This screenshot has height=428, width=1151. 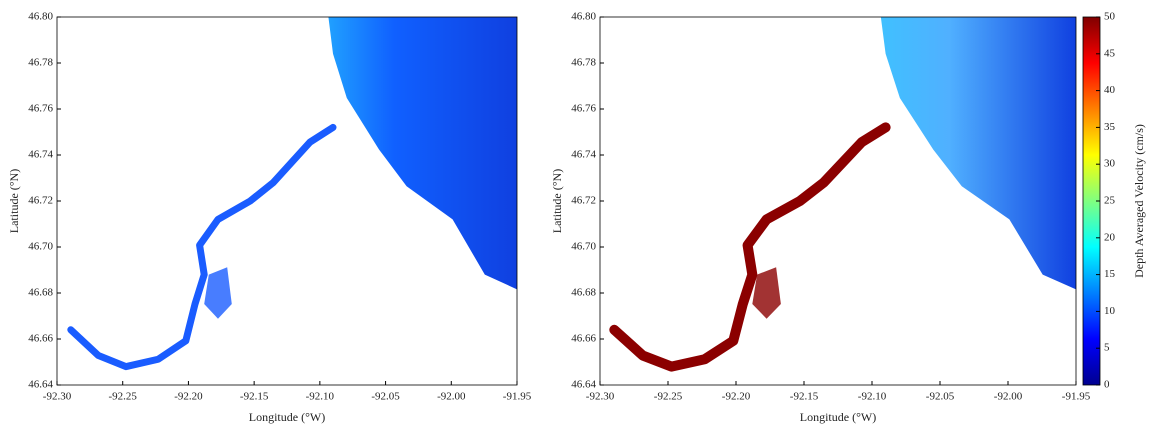 What do you see at coordinates (1110, 17) in the screenshot?
I see `colorbar-tick-label: 50` at bounding box center [1110, 17].